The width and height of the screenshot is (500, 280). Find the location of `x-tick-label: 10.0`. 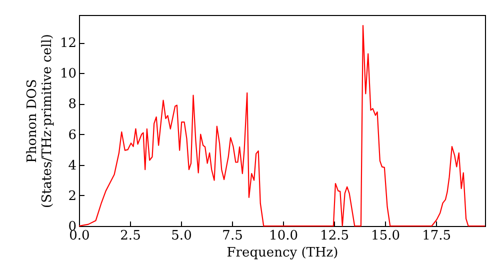

x-tick-label: 10.0 is located at coordinates (283, 236).